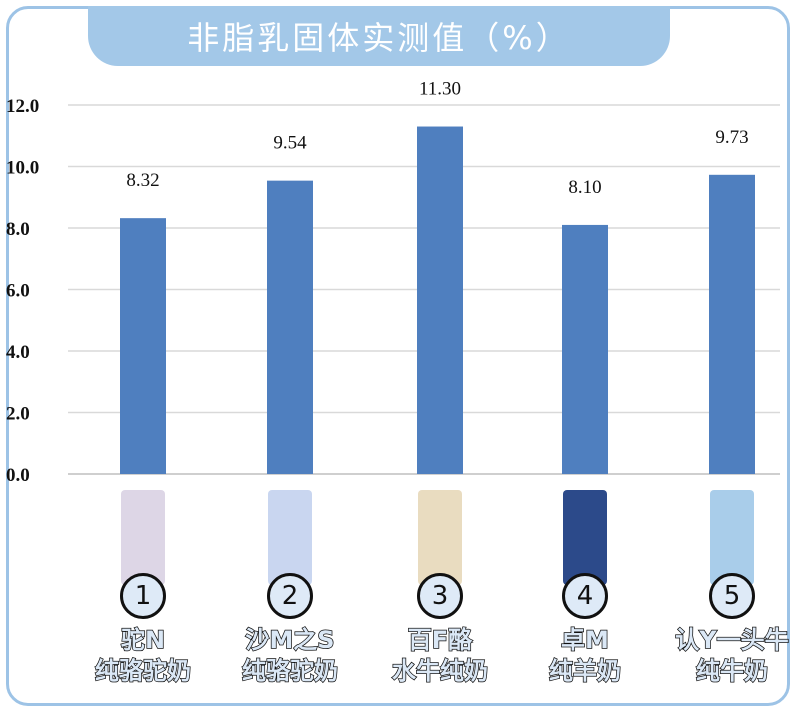 The image size is (800, 716). I want to click on data-label: 8.10, so click(584, 187).